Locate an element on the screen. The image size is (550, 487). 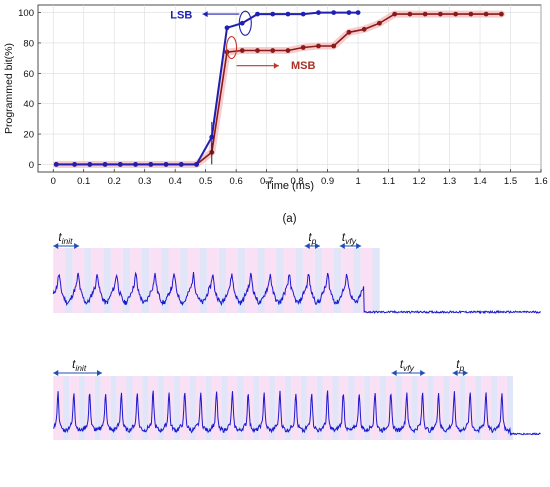
panel-label: (a) is located at coordinates (289, 219).